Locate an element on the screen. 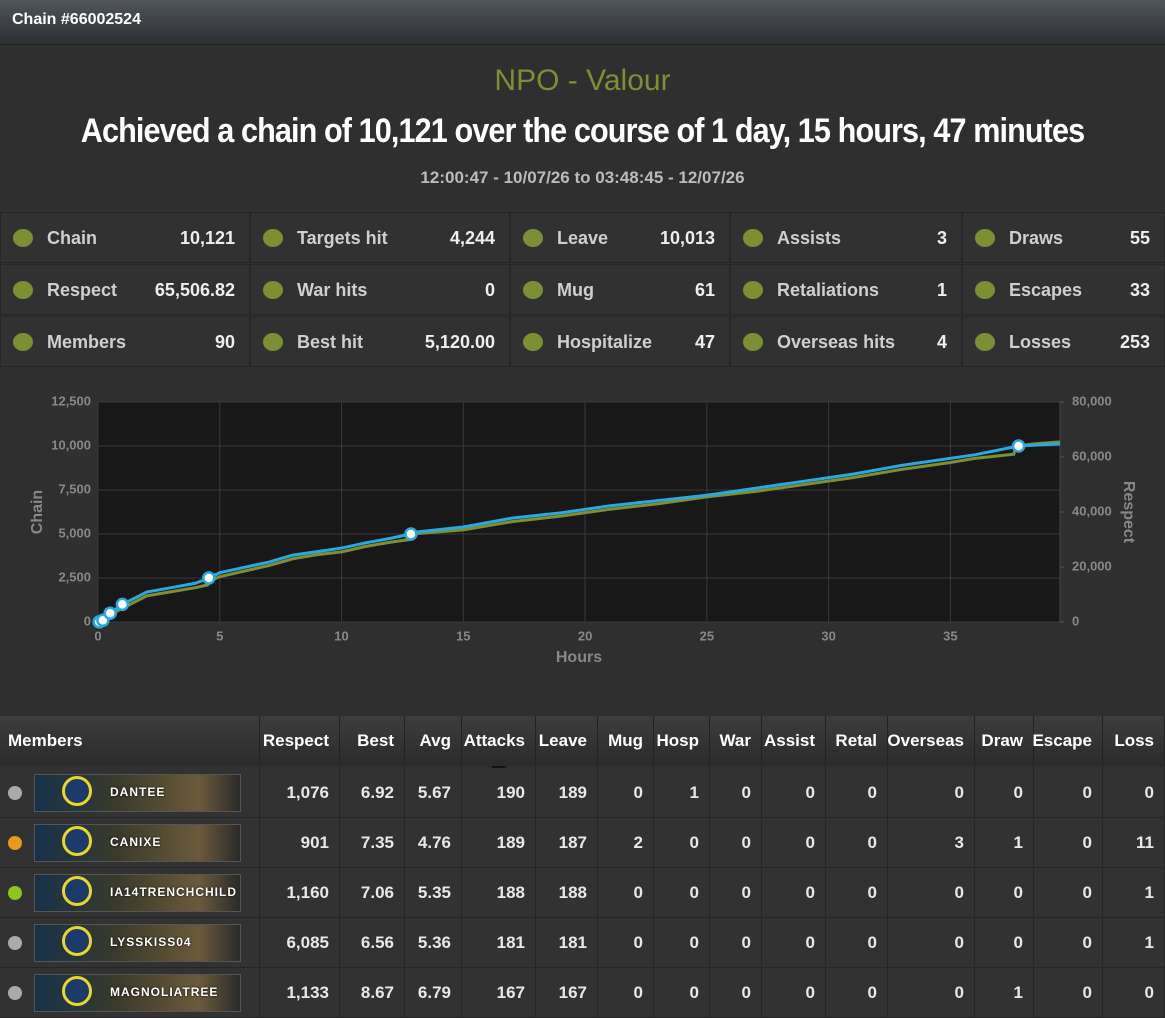 The image size is (1165, 1018). member-name: MAGNOLIATREE is located at coordinates (164, 992).